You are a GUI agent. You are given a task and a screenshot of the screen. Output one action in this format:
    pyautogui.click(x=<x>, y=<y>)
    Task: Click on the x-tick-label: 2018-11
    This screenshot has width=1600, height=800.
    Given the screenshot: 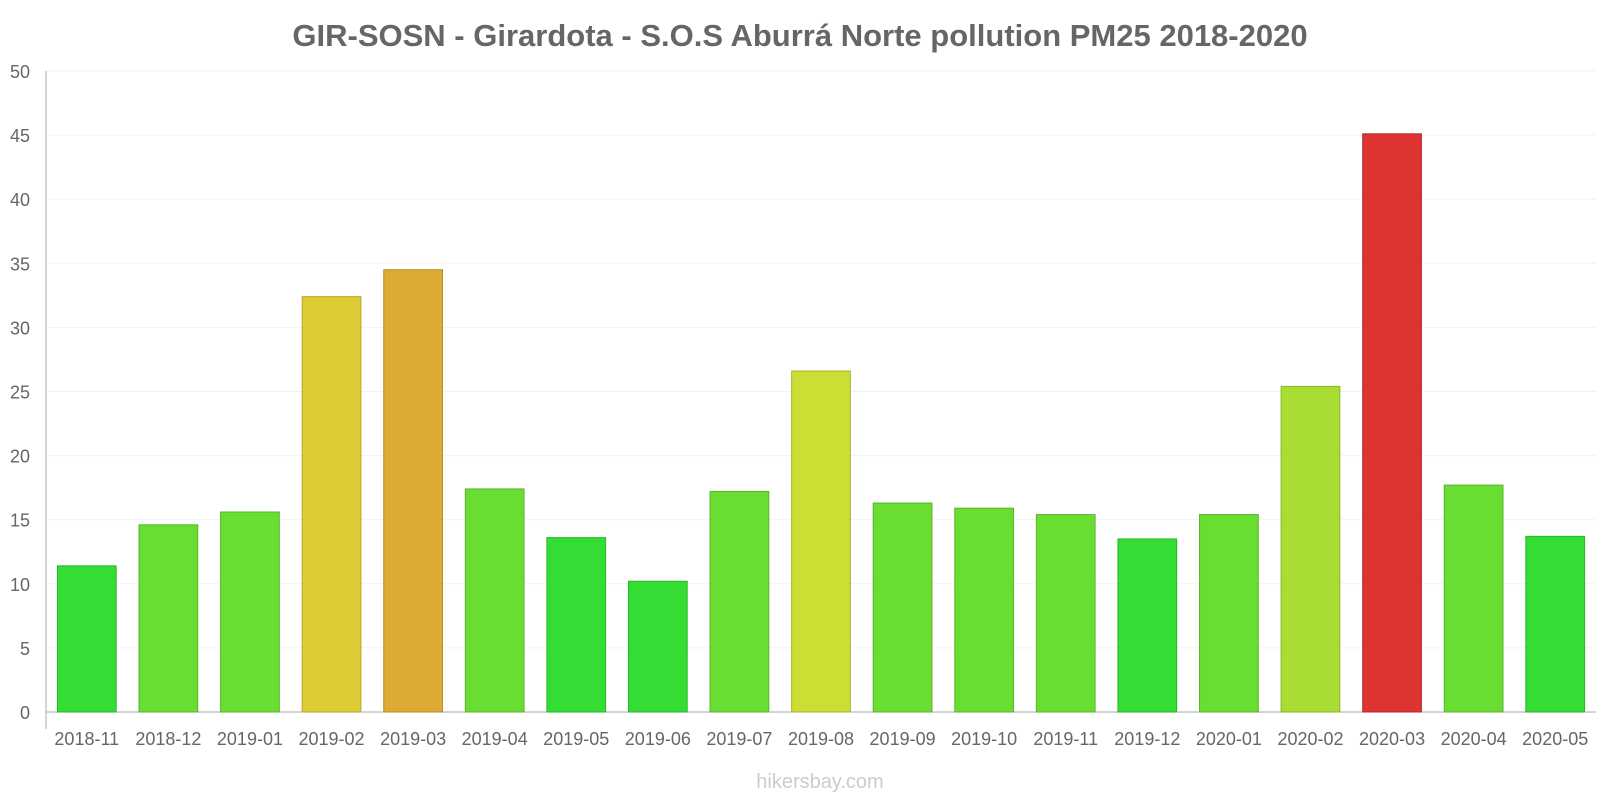 What is the action you would take?
    pyautogui.click(x=86, y=739)
    